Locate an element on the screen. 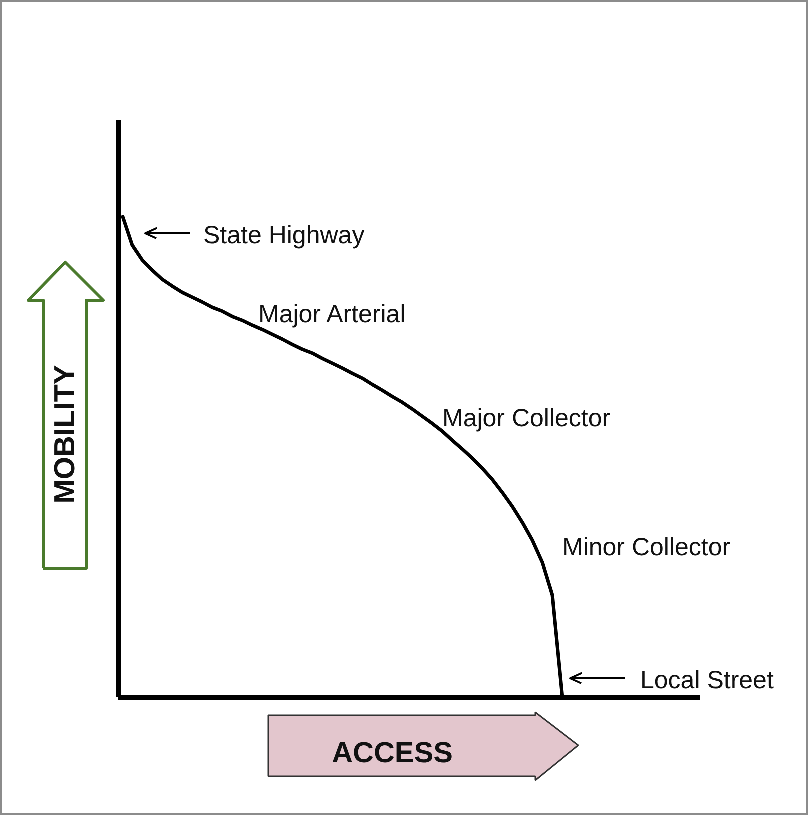 The height and width of the screenshot is (815, 808). x-axis-title: ACCESS is located at coordinates (392, 754).